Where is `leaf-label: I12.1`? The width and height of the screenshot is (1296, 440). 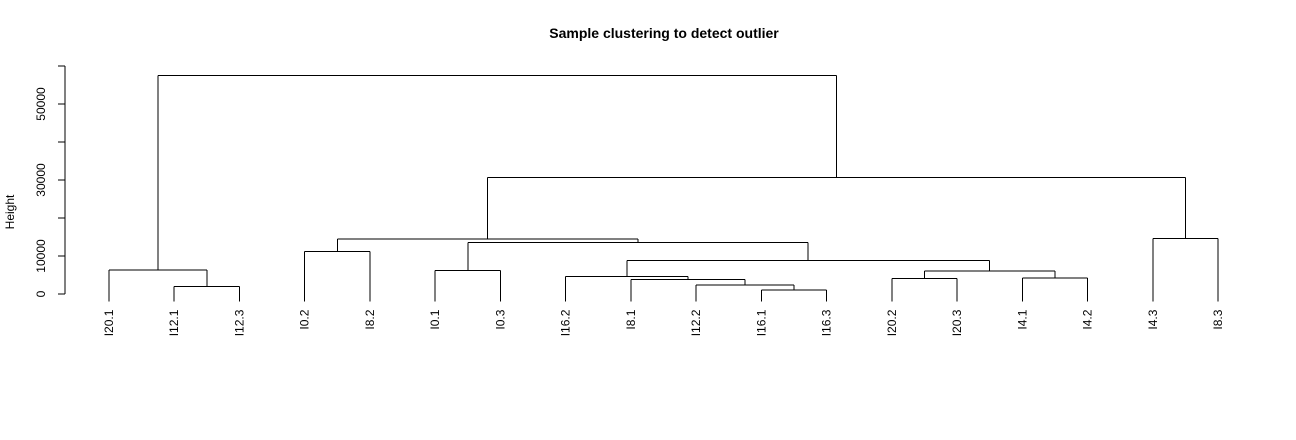
leaf-label: I12.1 is located at coordinates (174, 322).